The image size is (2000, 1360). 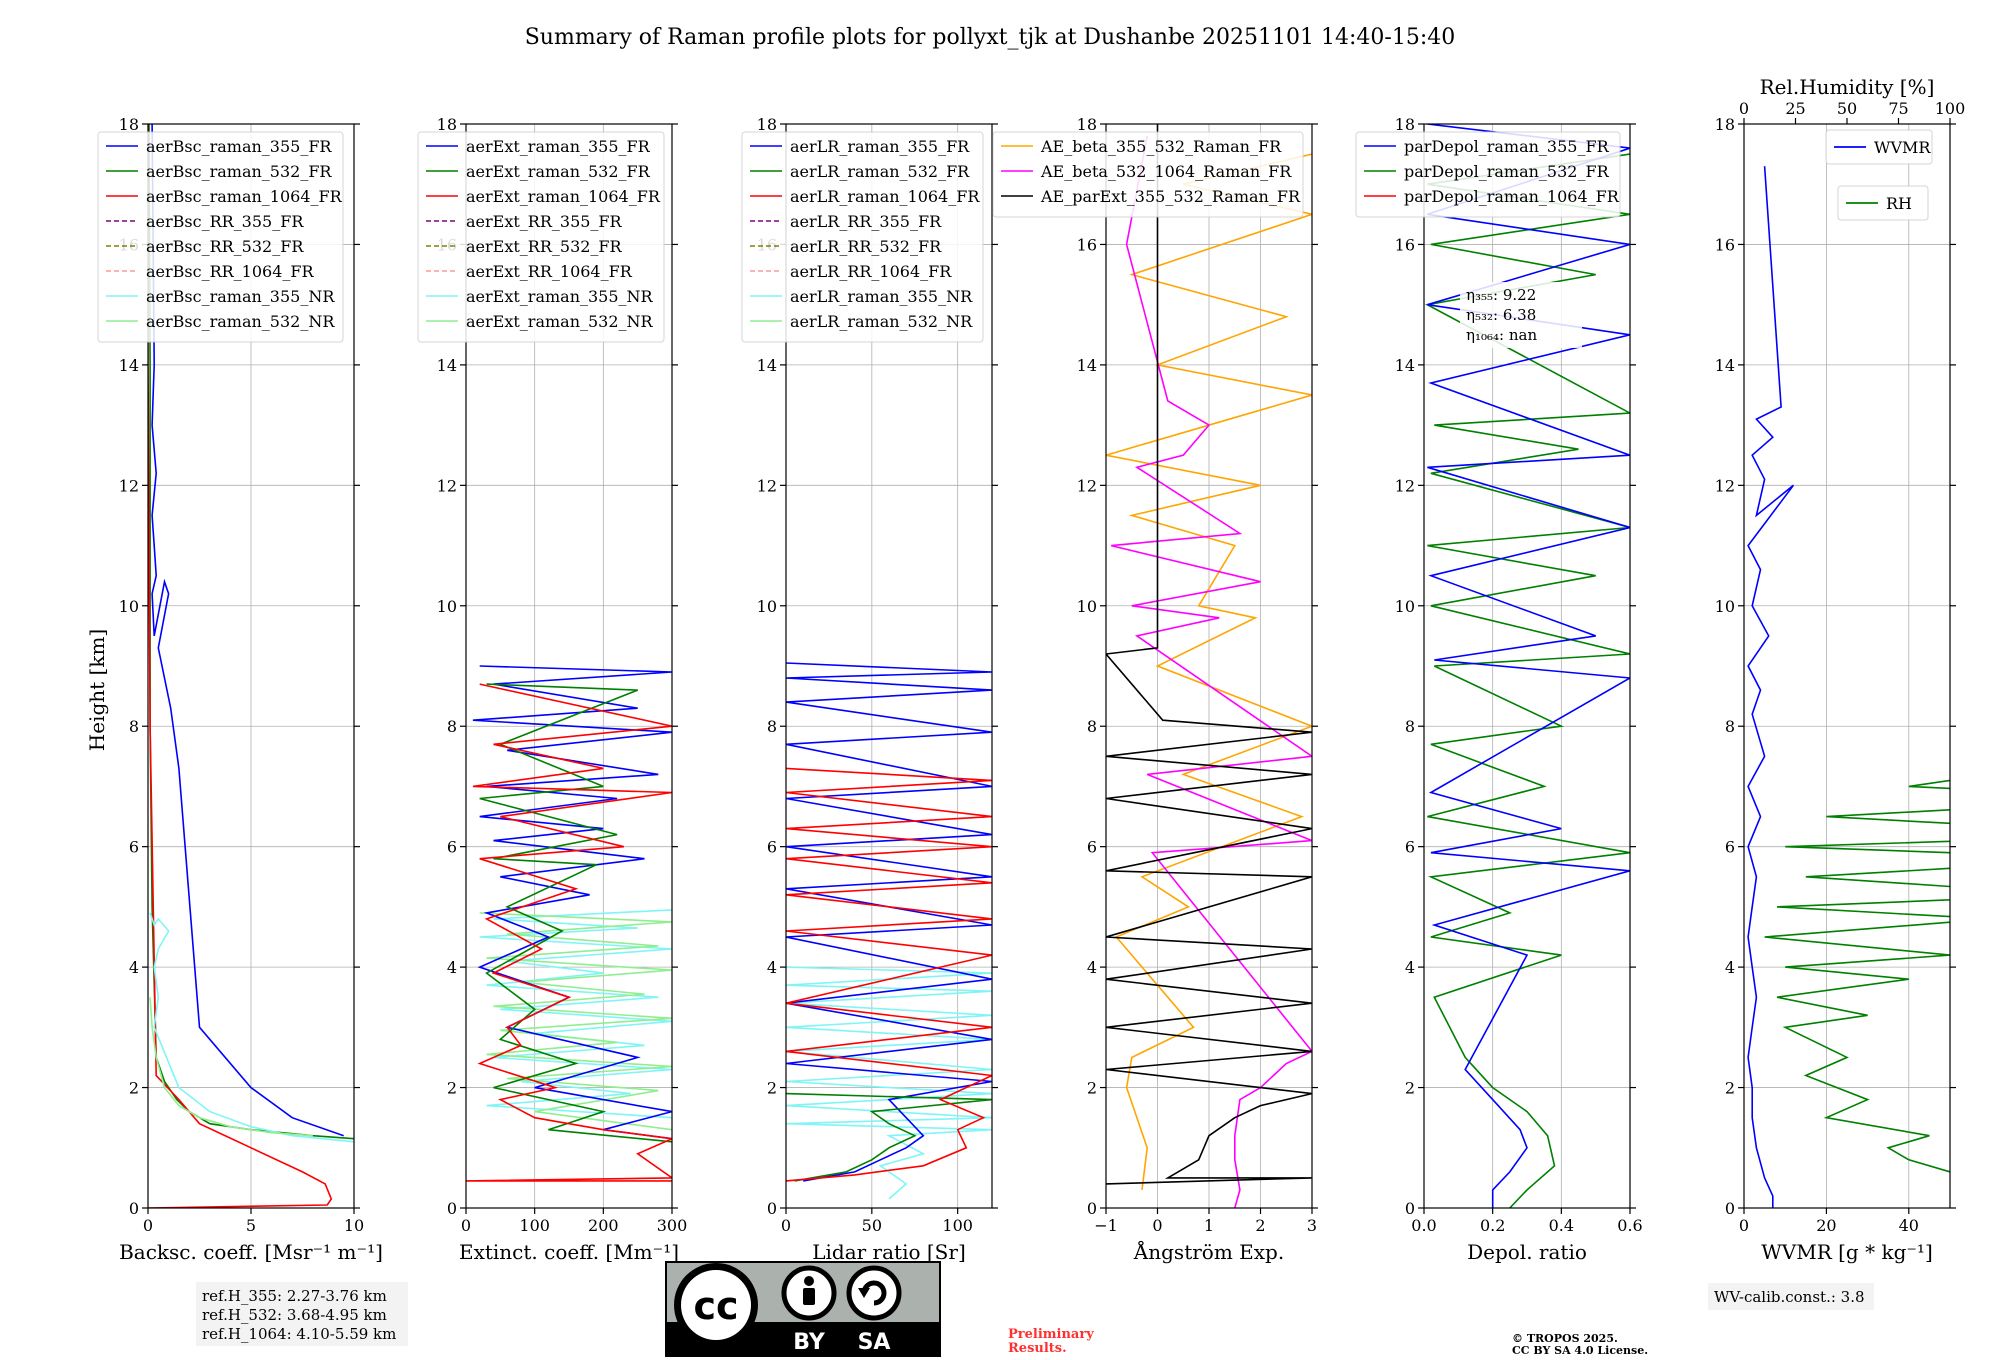 I want to click on series-line-aerExt_raman_355_NR, so click(x=575, y=1014).